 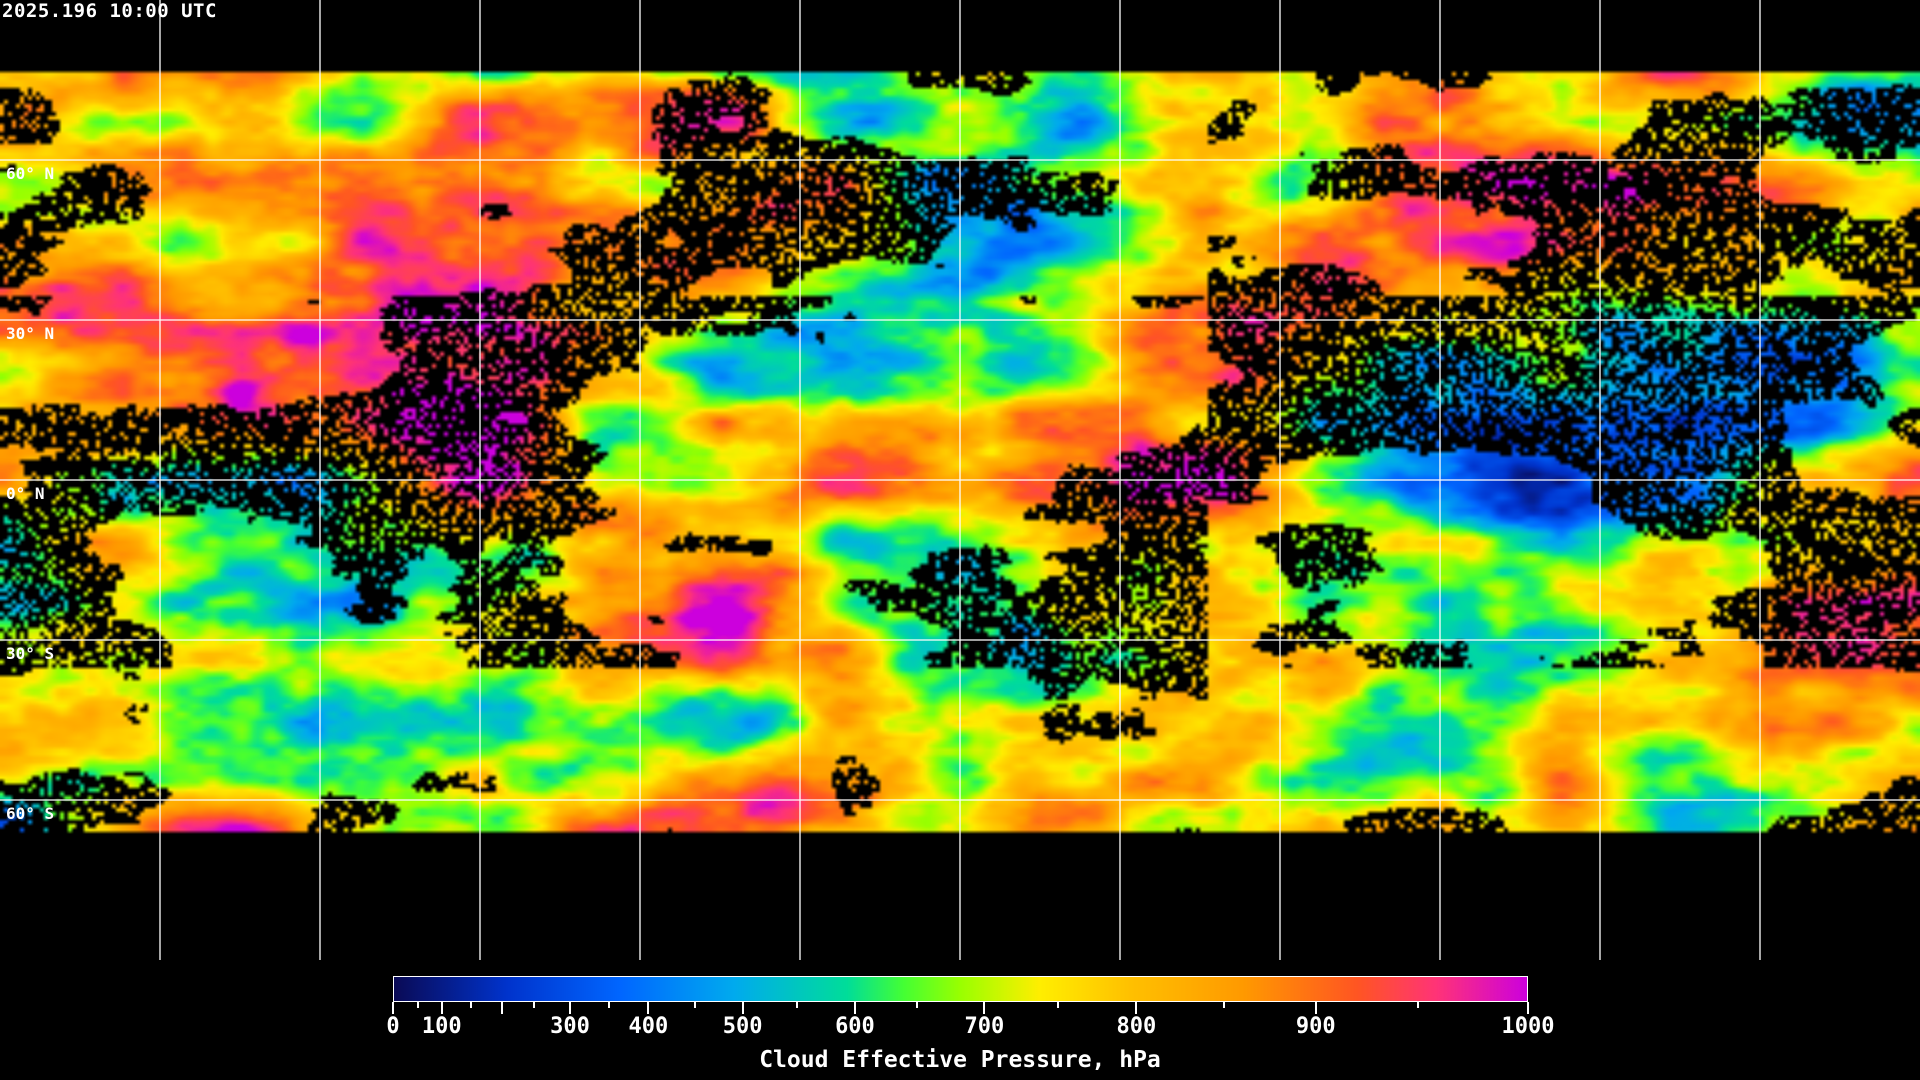 What do you see at coordinates (1136, 1026) in the screenshot?
I see `colorbar-tick-label: 800` at bounding box center [1136, 1026].